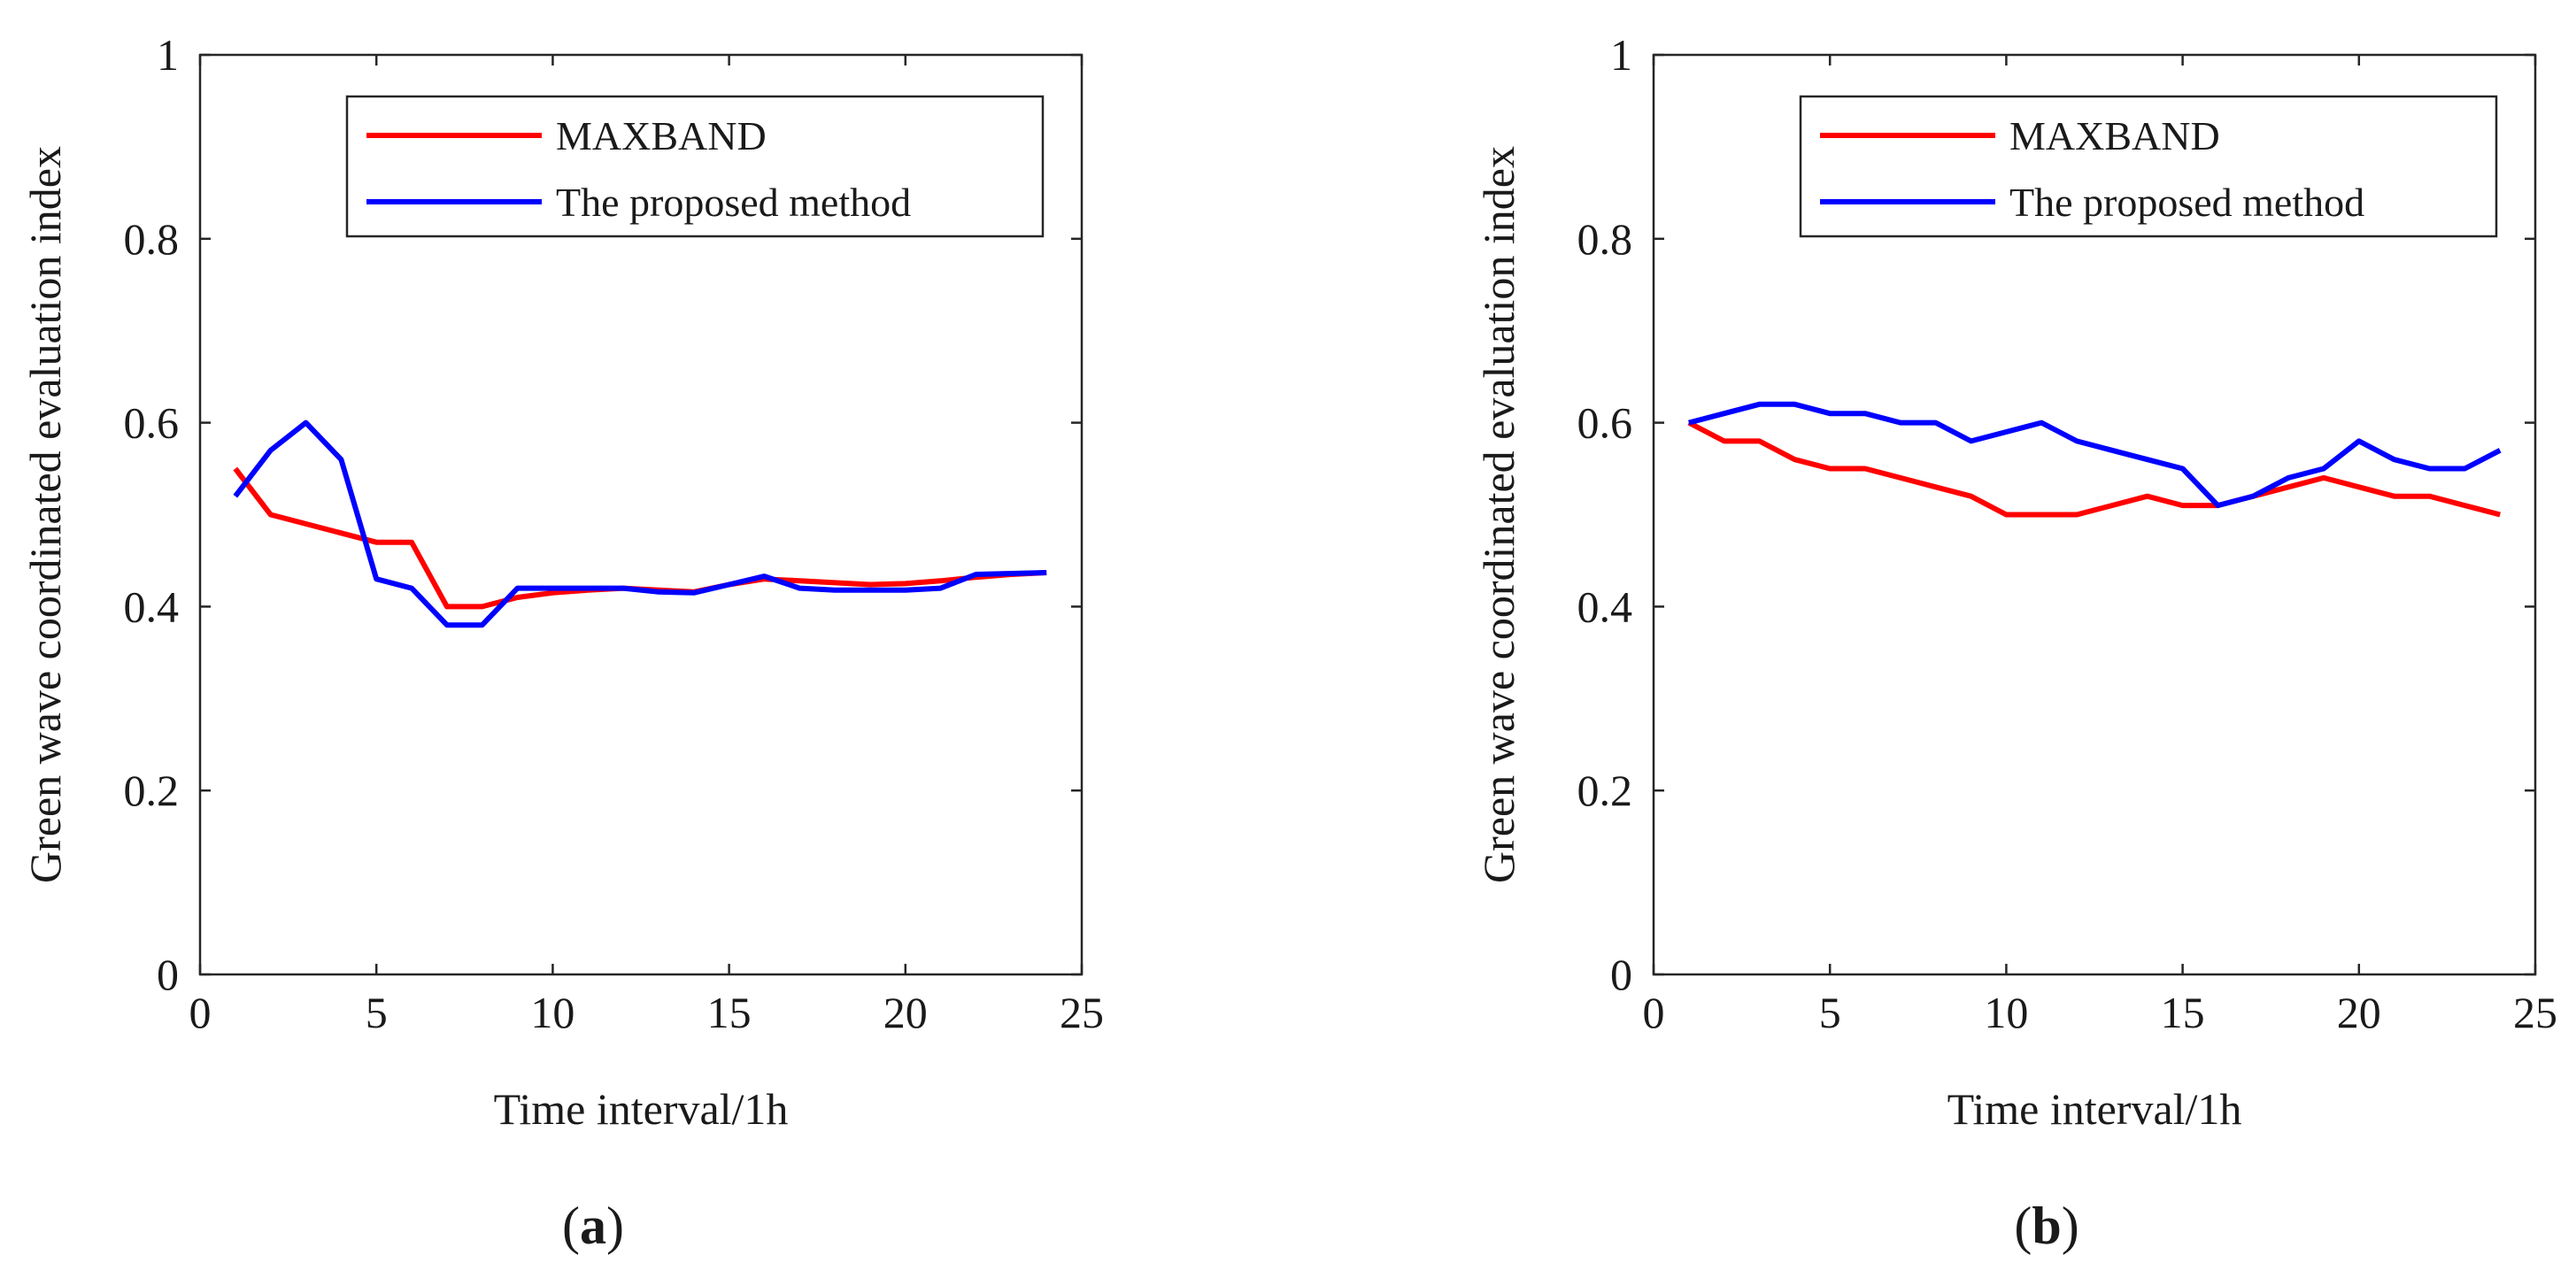 The image size is (2576, 1278). I want to click on panel-label: (b), so click(2046, 1226).